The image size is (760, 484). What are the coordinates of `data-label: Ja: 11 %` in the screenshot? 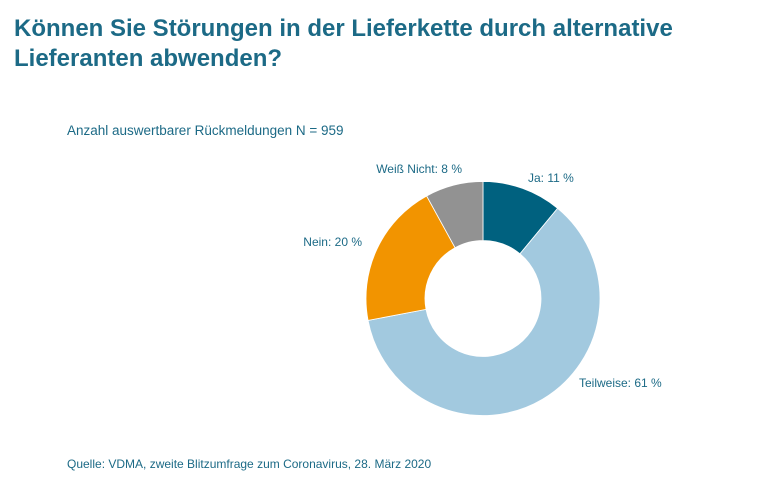 It's located at (551, 178).